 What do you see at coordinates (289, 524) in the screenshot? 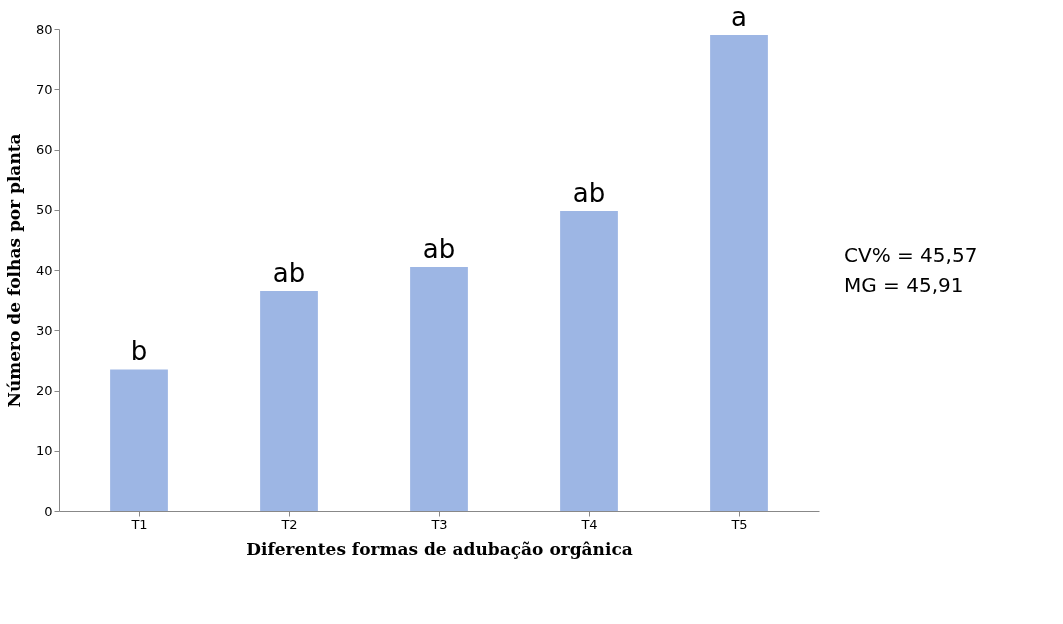
I see `x-tick-label: T2` at bounding box center [289, 524].